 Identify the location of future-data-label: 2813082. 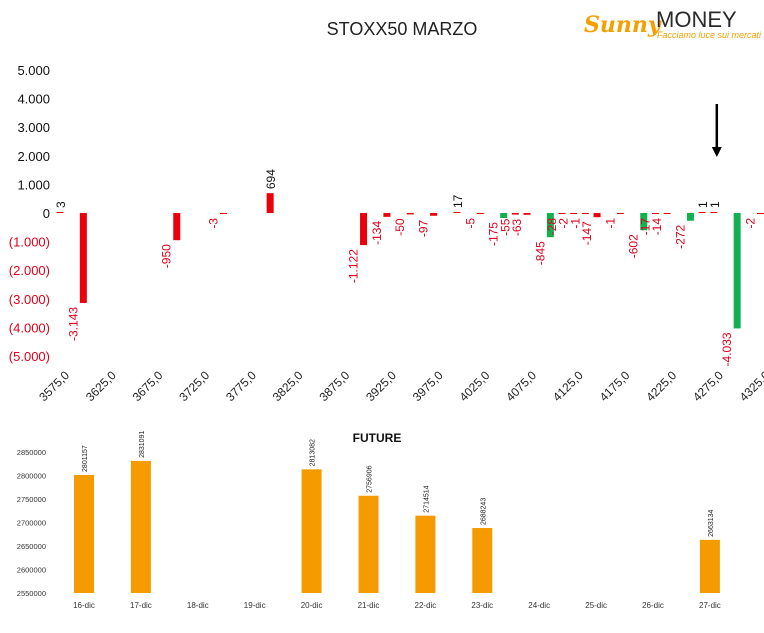
(313, 452).